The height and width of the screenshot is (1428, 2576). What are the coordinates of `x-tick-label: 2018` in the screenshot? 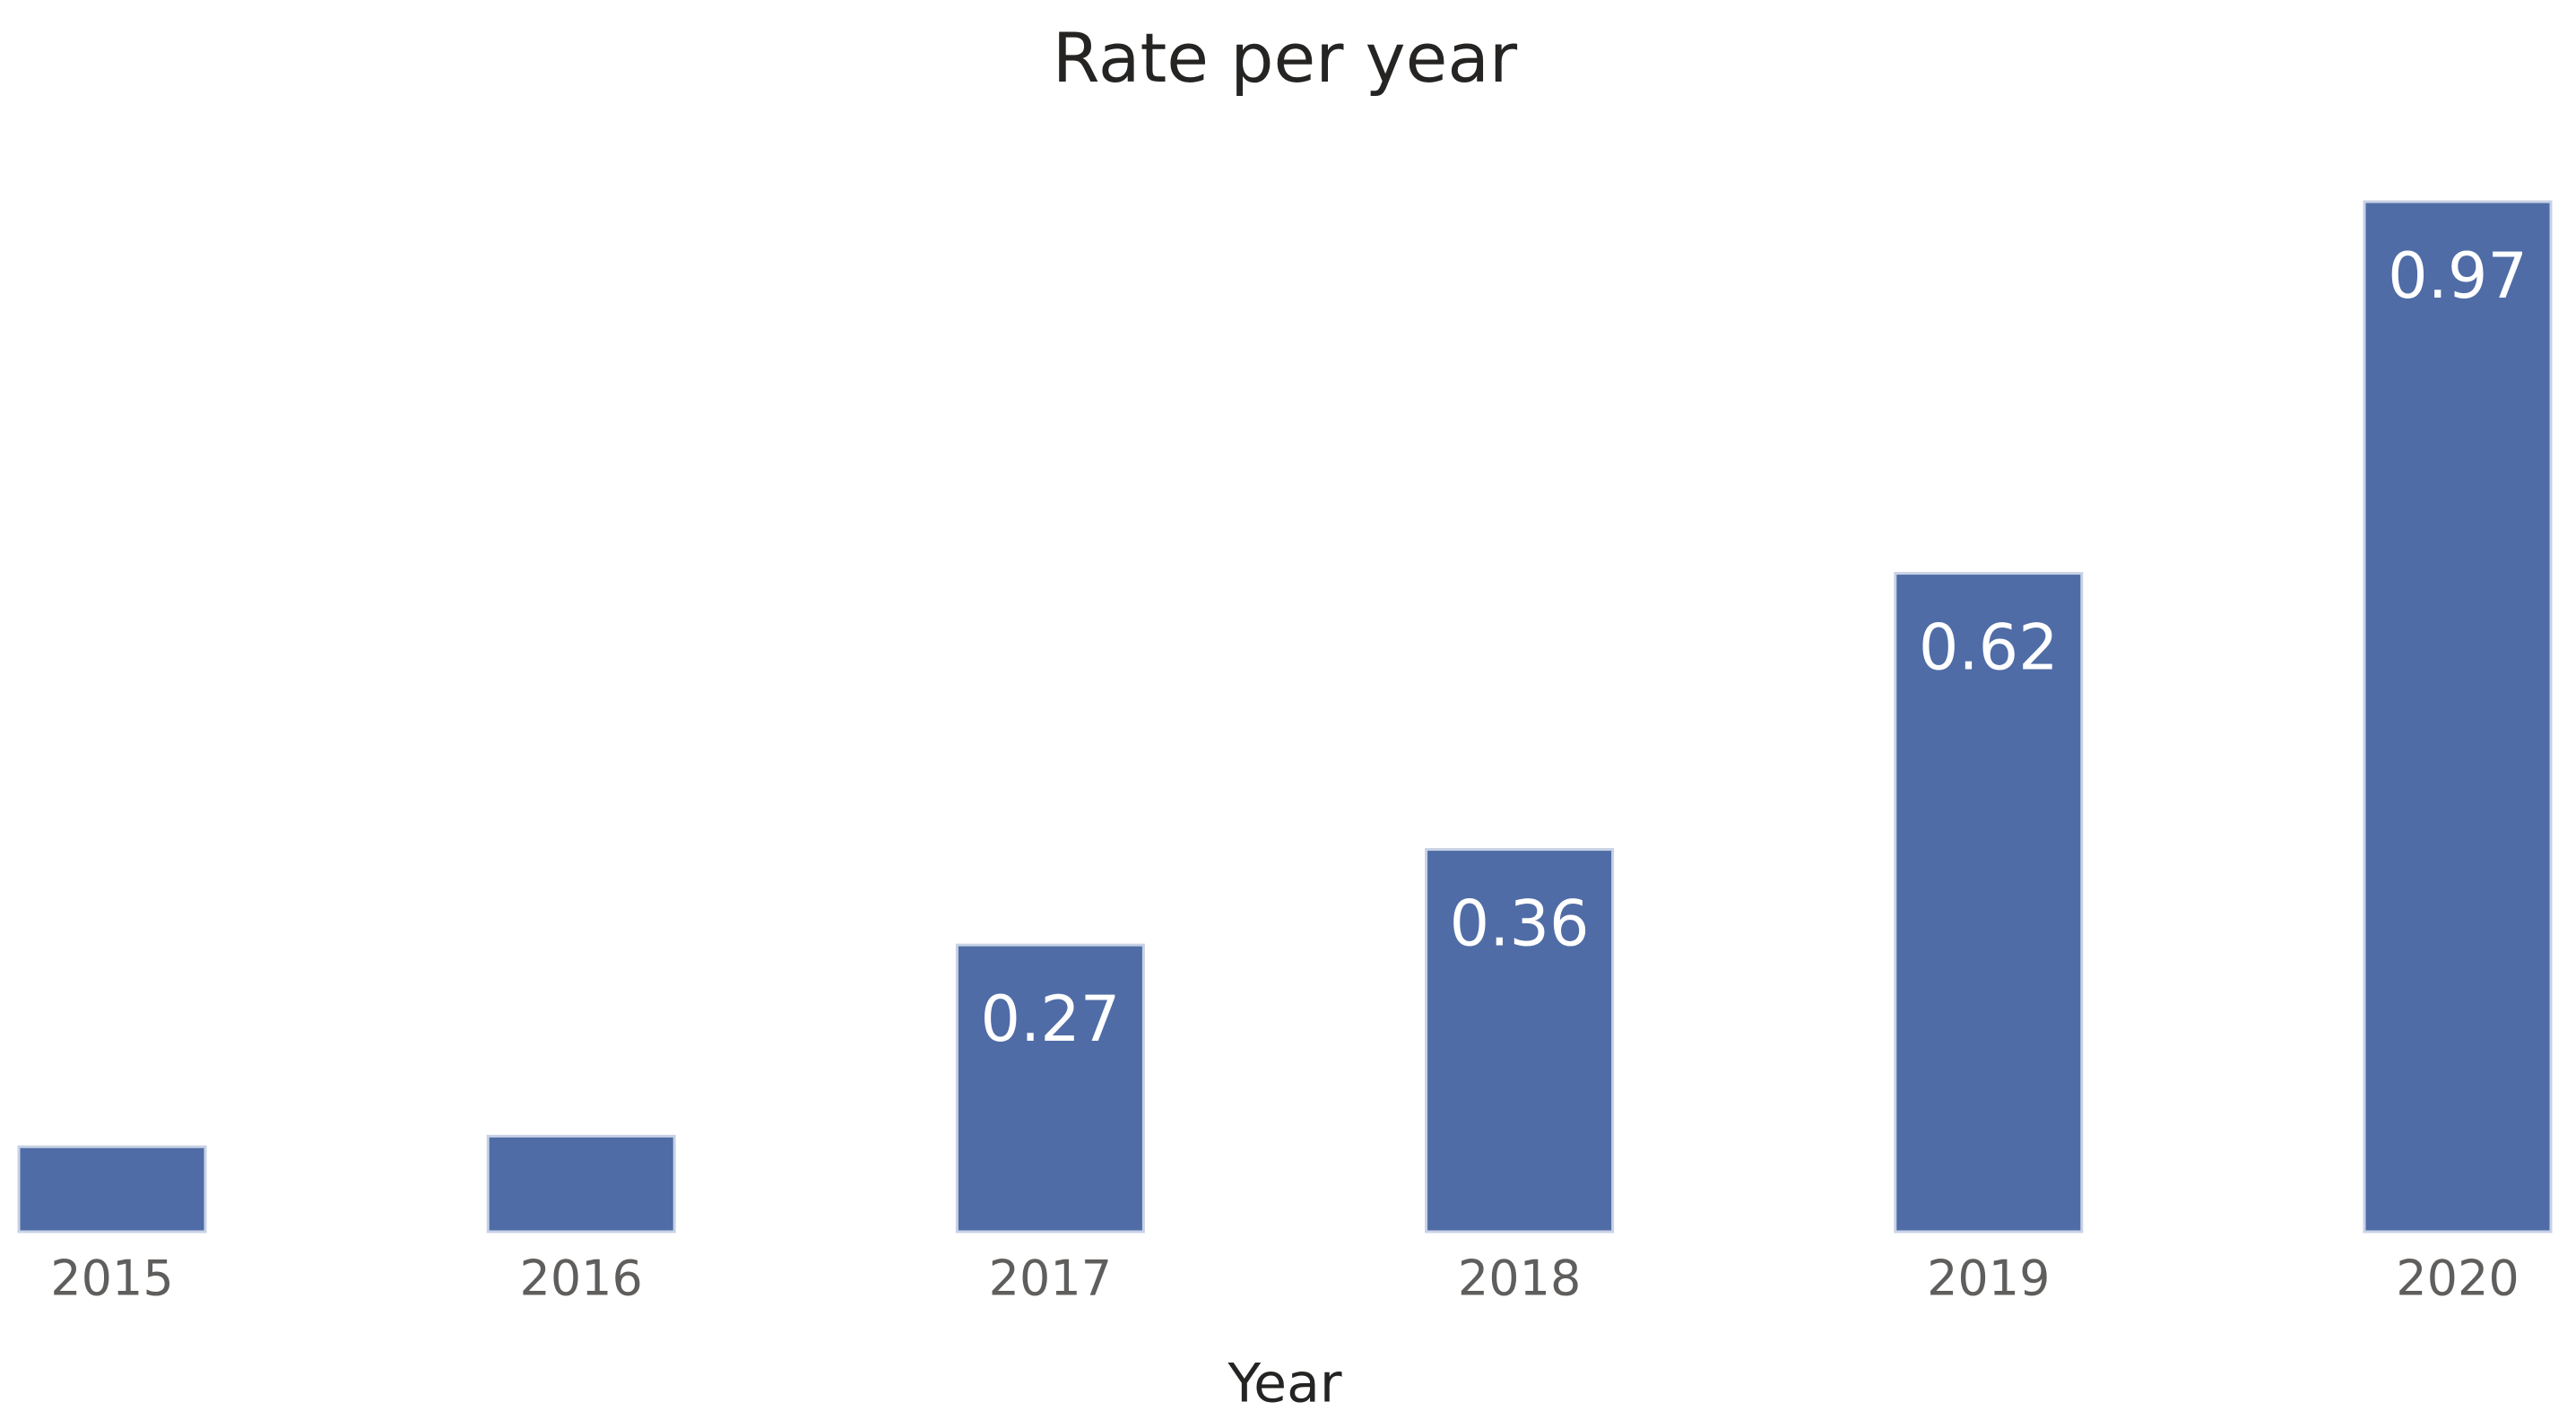 It's located at (1519, 1279).